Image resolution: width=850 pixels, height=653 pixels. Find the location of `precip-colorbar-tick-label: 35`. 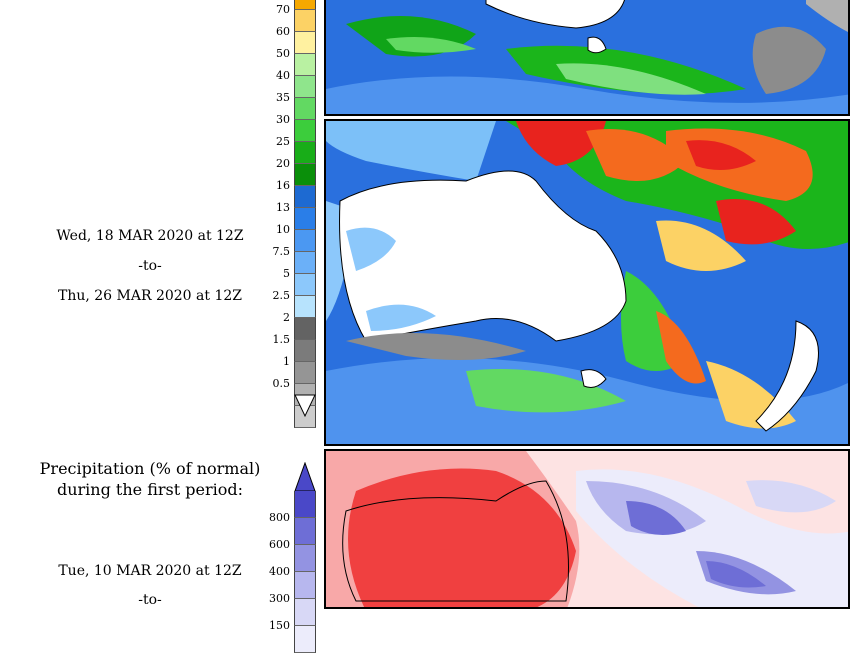

precip-colorbar-tick-label: 35 is located at coordinates (283, 97).